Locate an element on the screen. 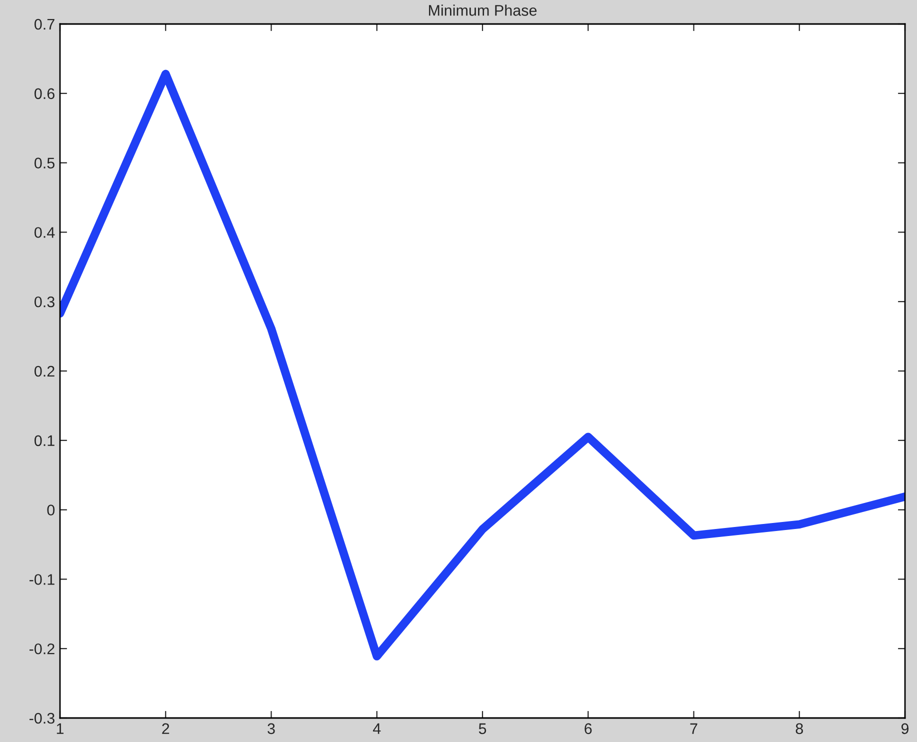 The image size is (917, 742). y-tick-label: 0.5 is located at coordinates (44, 163).